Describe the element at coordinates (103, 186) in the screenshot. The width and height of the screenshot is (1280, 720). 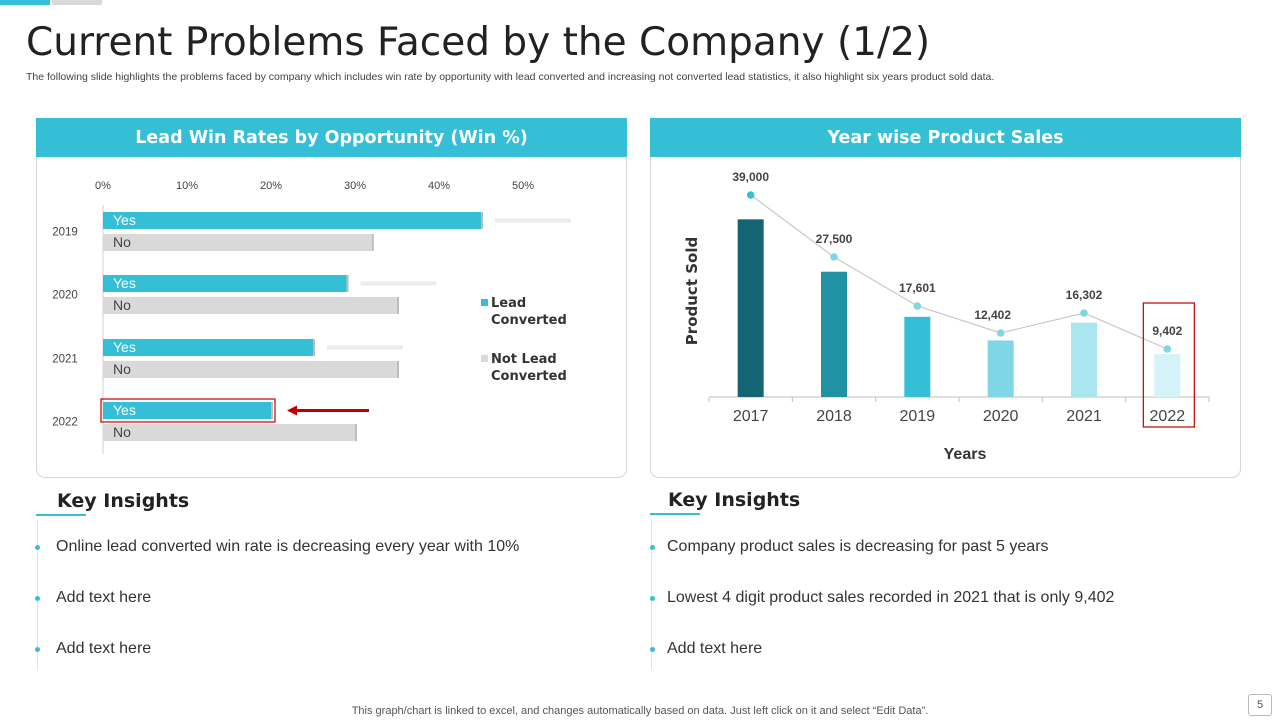
I see `x-tick-label: 0%` at that location.